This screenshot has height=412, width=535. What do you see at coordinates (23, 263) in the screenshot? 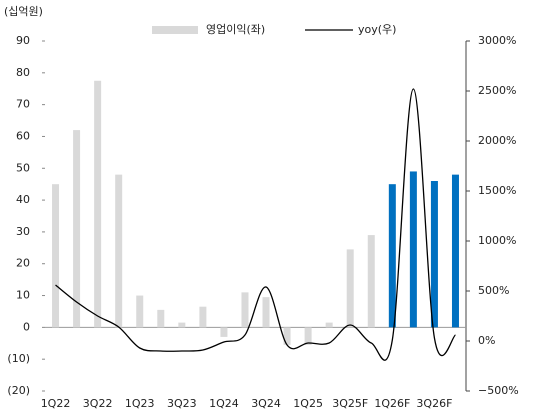
I see `y-tick-label: 20` at bounding box center [23, 263].